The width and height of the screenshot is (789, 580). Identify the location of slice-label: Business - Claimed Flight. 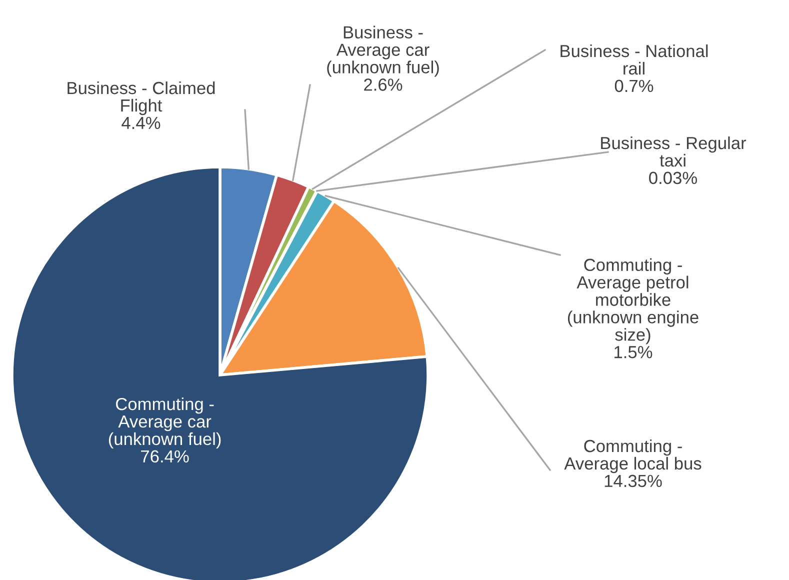
(141, 98).